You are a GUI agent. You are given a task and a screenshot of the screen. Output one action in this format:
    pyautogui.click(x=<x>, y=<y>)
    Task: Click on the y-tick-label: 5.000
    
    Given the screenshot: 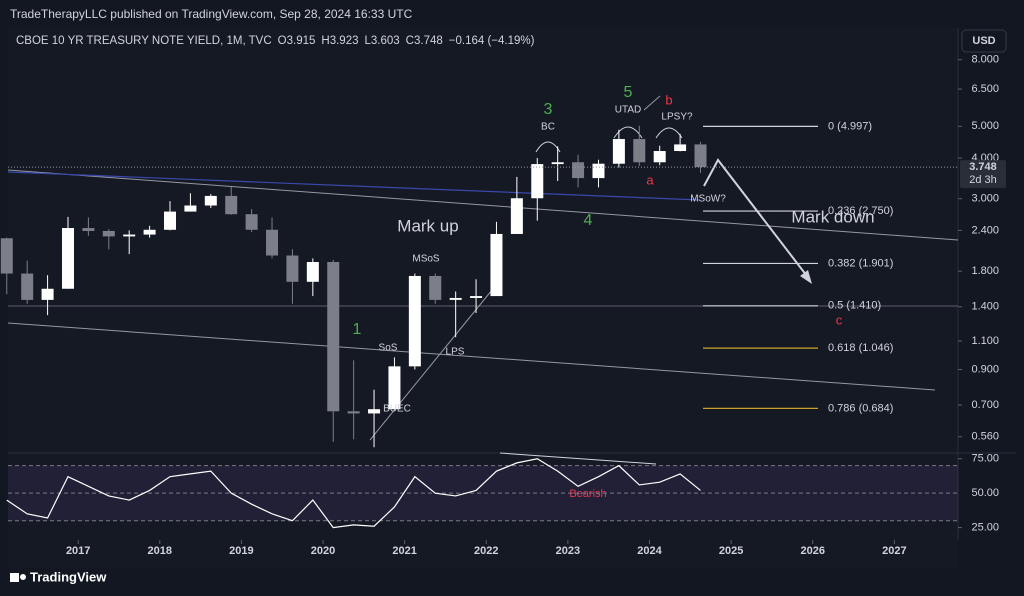 What is the action you would take?
    pyautogui.click(x=985, y=126)
    